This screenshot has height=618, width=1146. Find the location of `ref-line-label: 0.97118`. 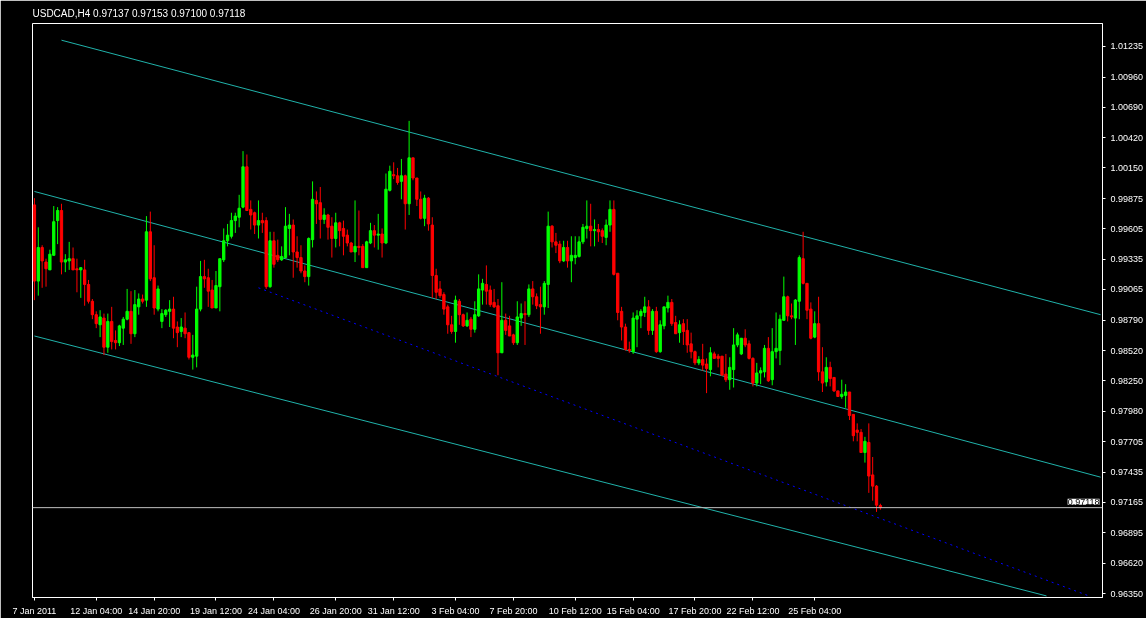

ref-line-label: 0.97118 is located at coordinates (1083, 501).